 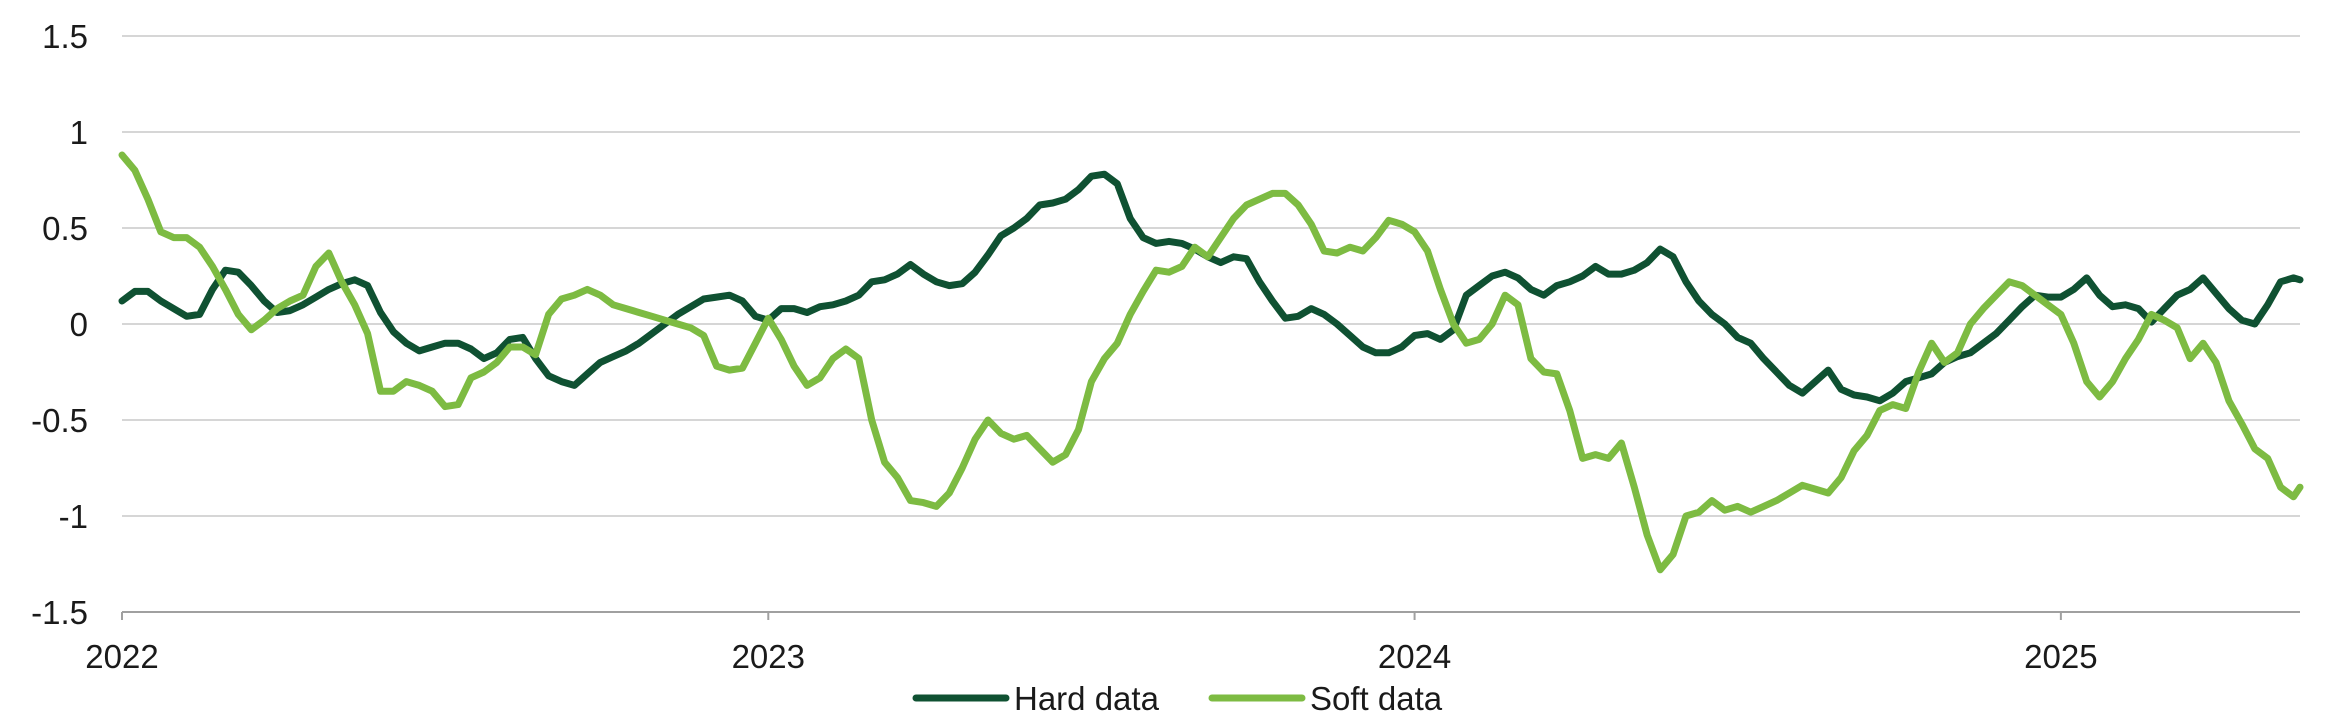 What do you see at coordinates (79, 324) in the screenshot?
I see `y-tick-label: 0` at bounding box center [79, 324].